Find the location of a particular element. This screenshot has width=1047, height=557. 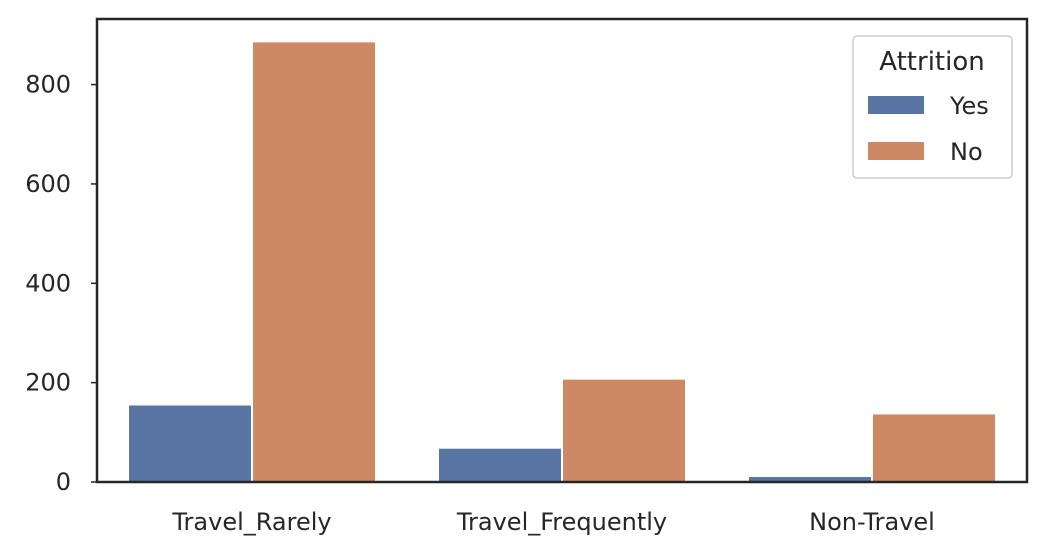

y-axis: 0 200 400 600 800 is located at coordinates (61, 283).